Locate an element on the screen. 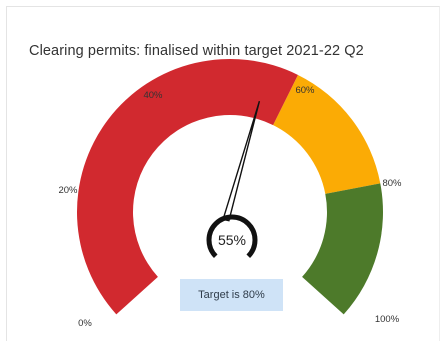 This screenshot has height=347, width=446. gauge-hub-ring is located at coordinates (232, 236).